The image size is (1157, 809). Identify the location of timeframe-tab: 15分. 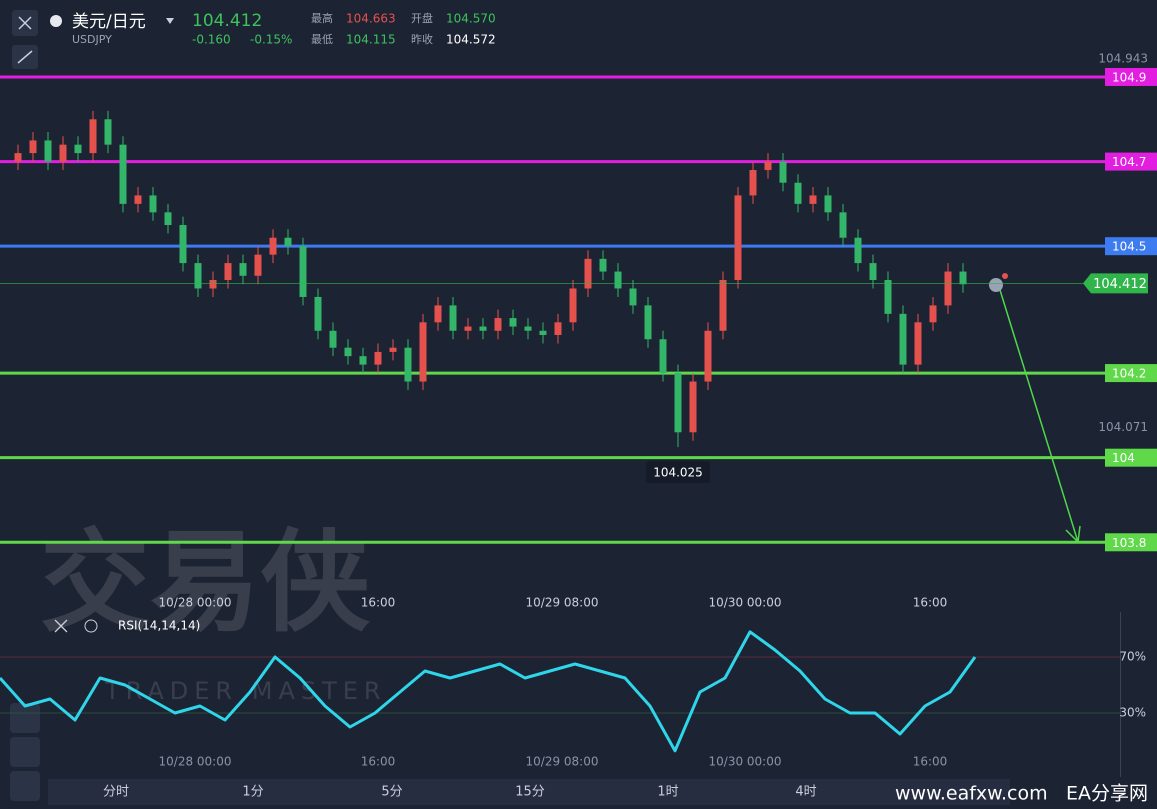
(530, 792).